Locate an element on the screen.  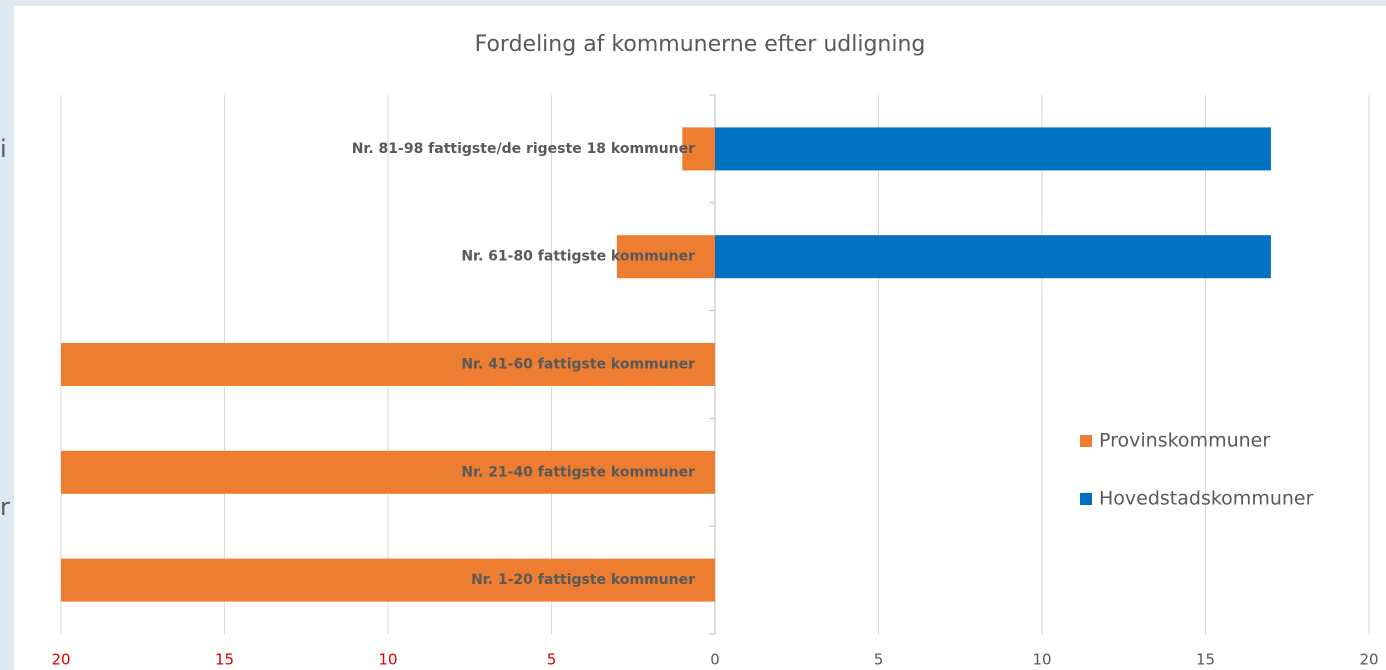
background-text: i is located at coordinates (3, 149).